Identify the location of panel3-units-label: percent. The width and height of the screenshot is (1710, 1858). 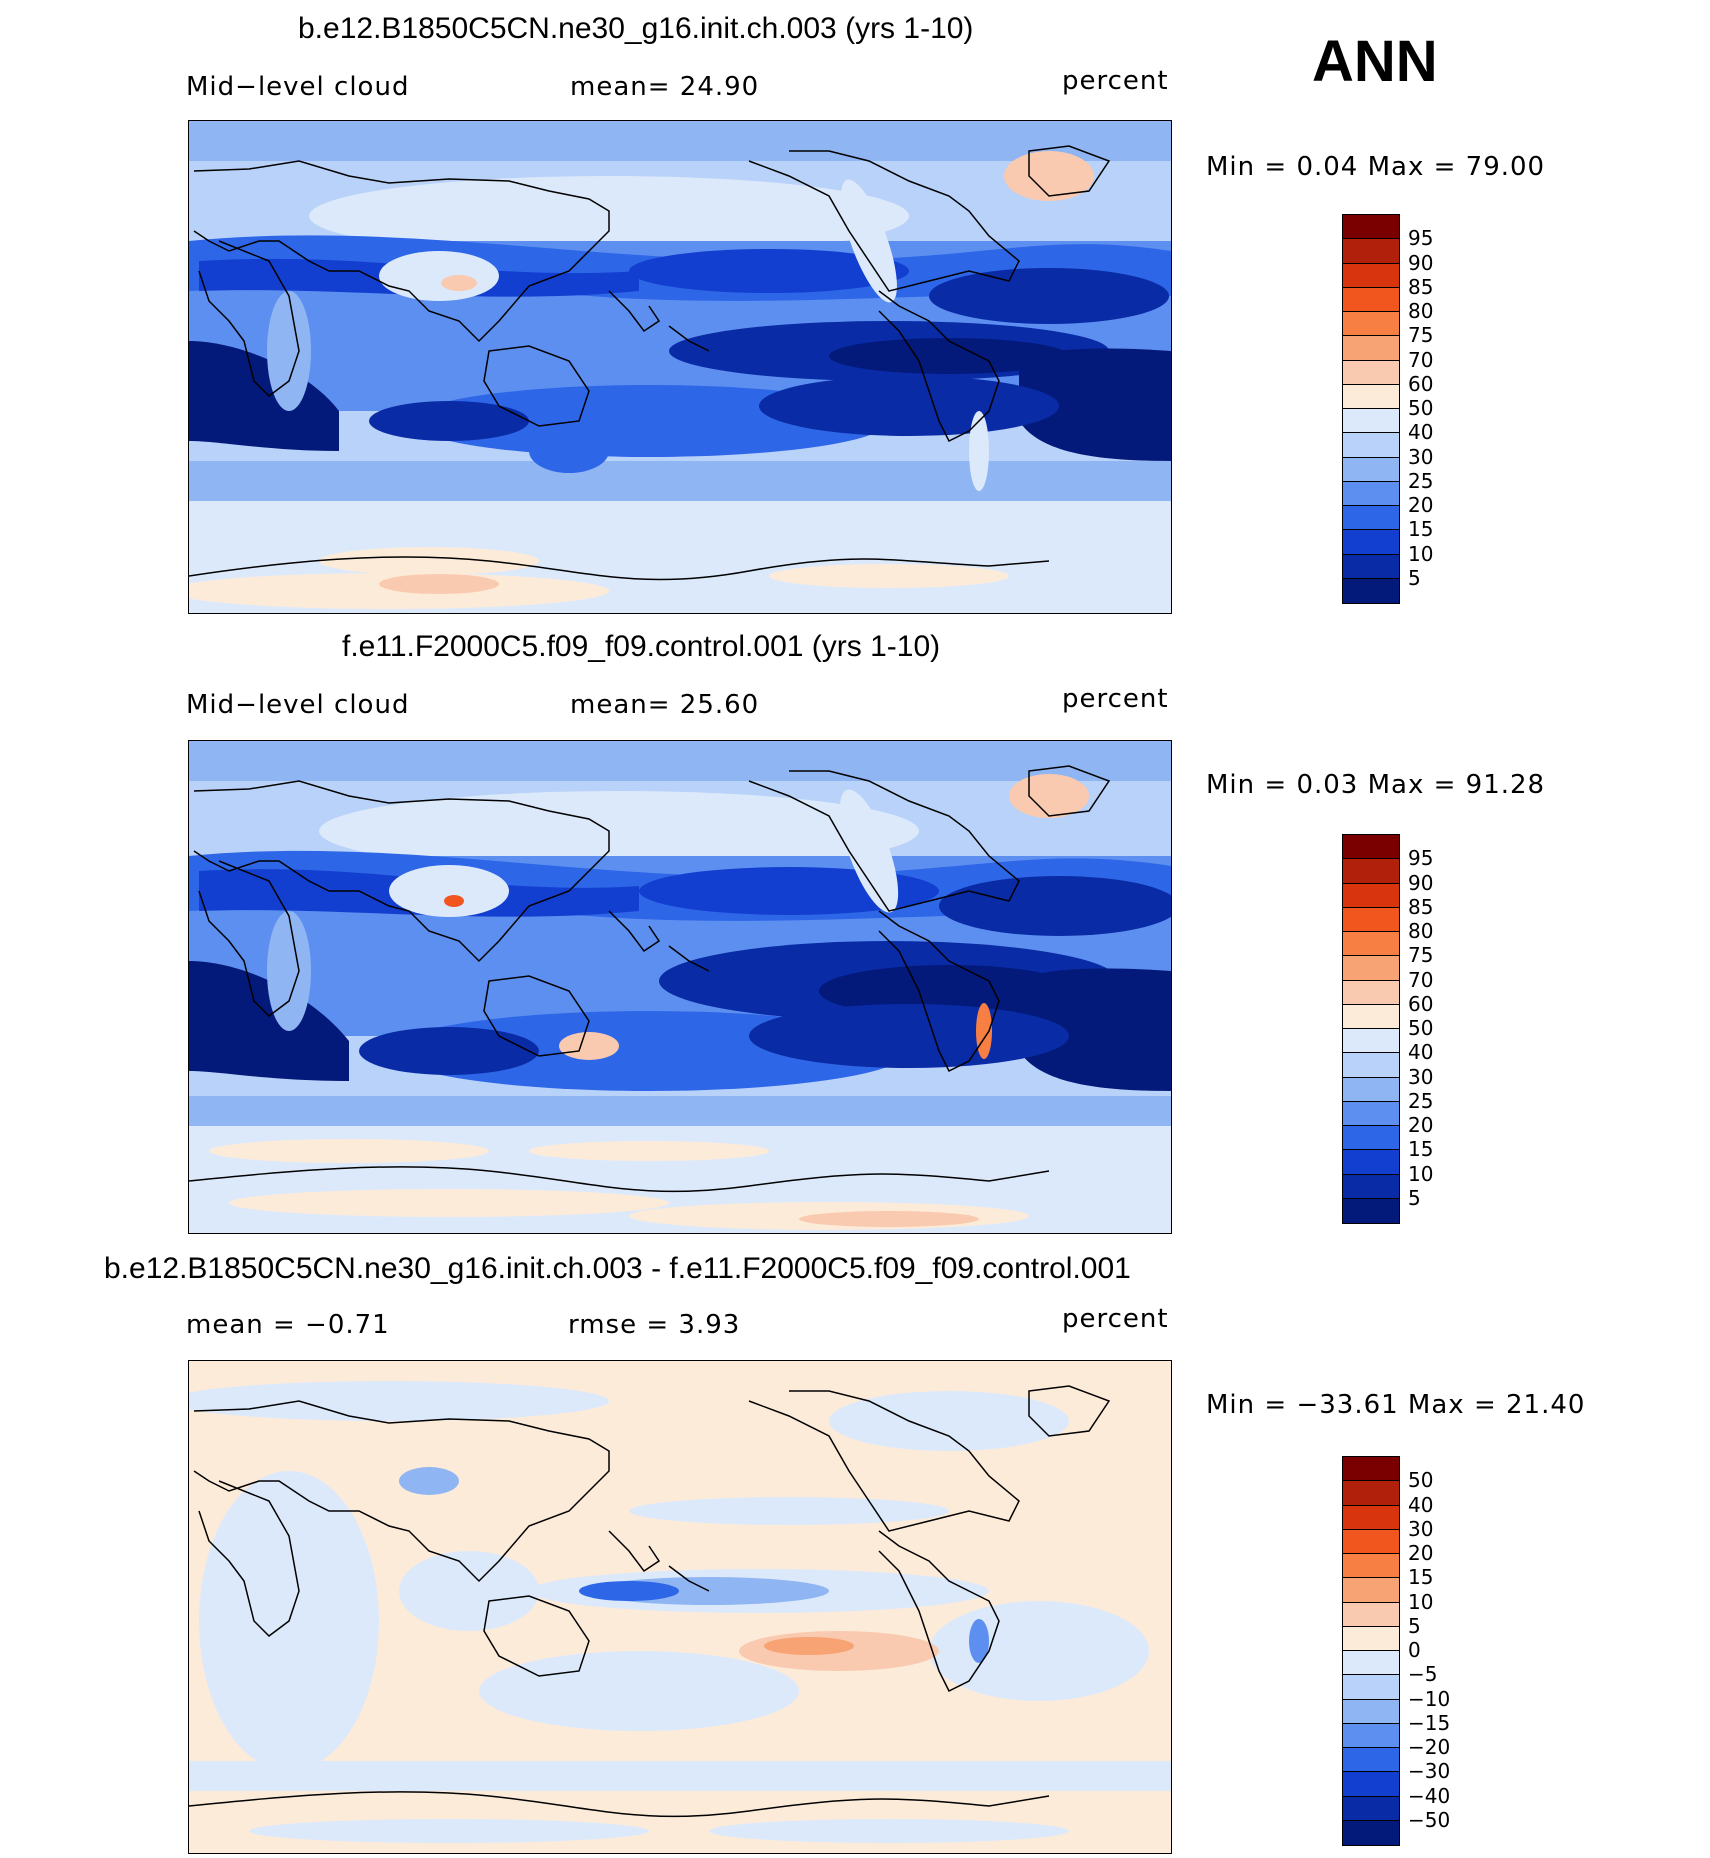
(1115, 1319).